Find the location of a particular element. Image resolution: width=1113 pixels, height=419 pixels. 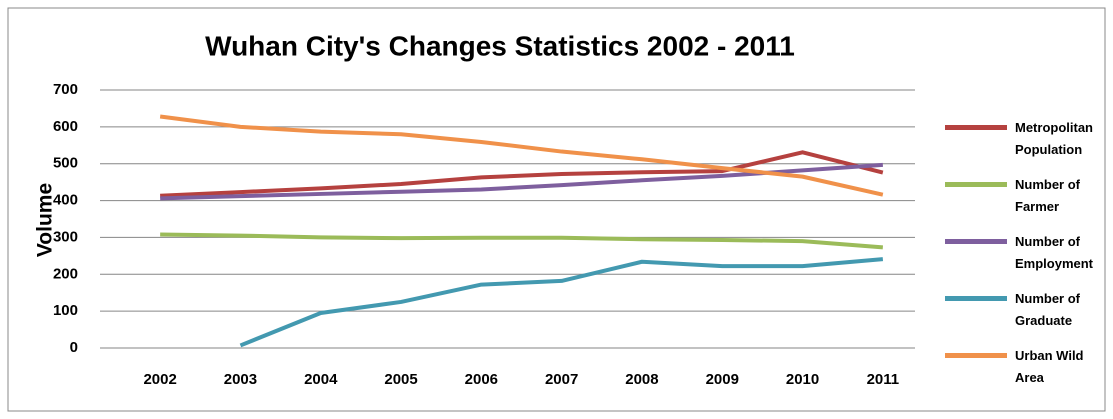

x-tick-label: 2009 is located at coordinates (722, 379).